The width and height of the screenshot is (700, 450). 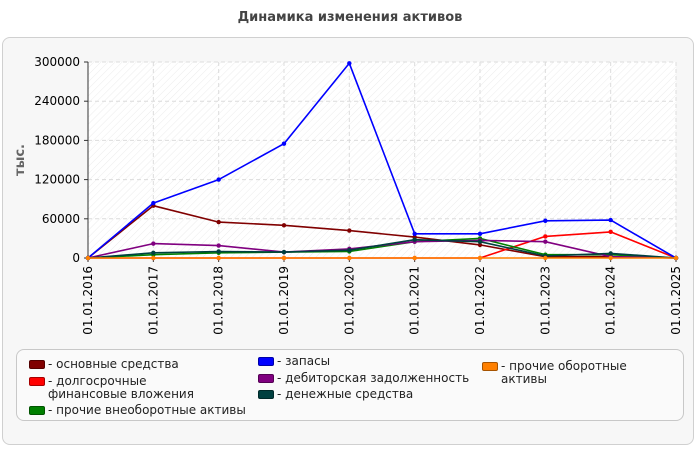 I want to click on legend-item: - основные средства, so click(x=139, y=364).